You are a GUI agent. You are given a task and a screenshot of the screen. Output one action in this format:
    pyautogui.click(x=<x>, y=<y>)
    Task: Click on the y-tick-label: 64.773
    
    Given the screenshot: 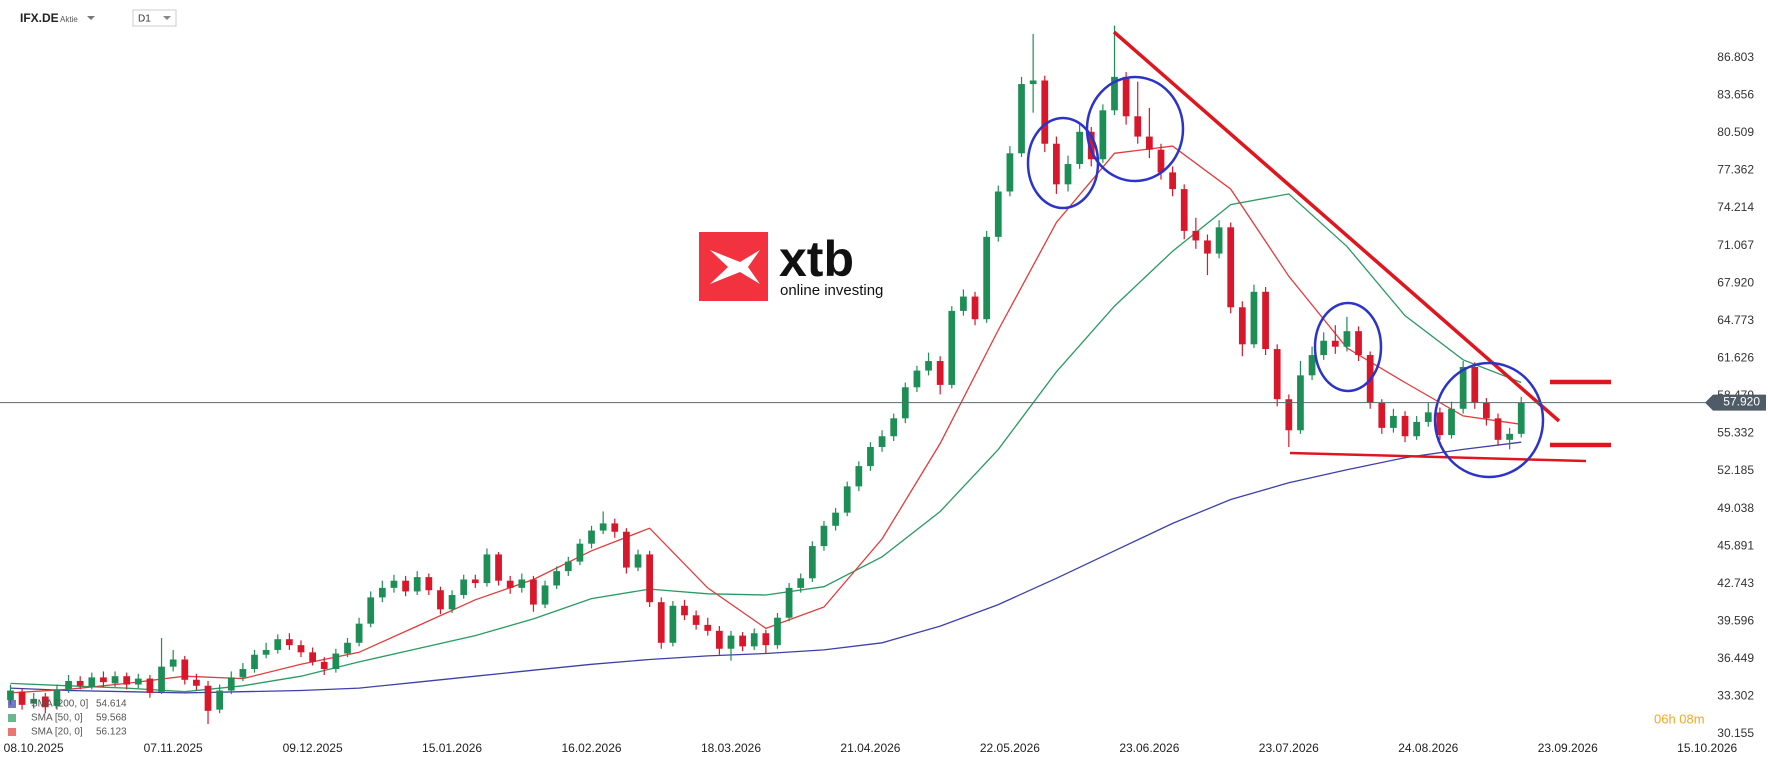 What is the action you would take?
    pyautogui.click(x=1735, y=320)
    